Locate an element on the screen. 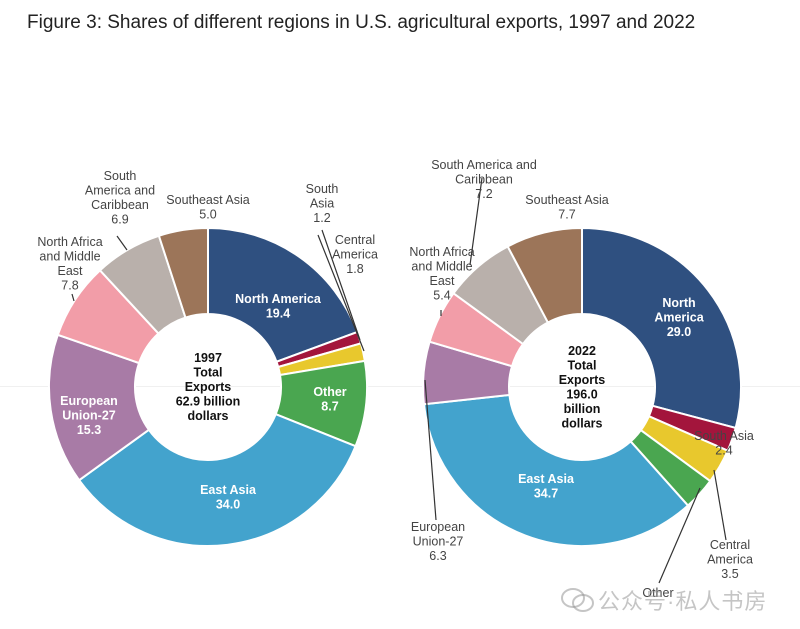  leader-line-other is located at coordinates (679, 535).